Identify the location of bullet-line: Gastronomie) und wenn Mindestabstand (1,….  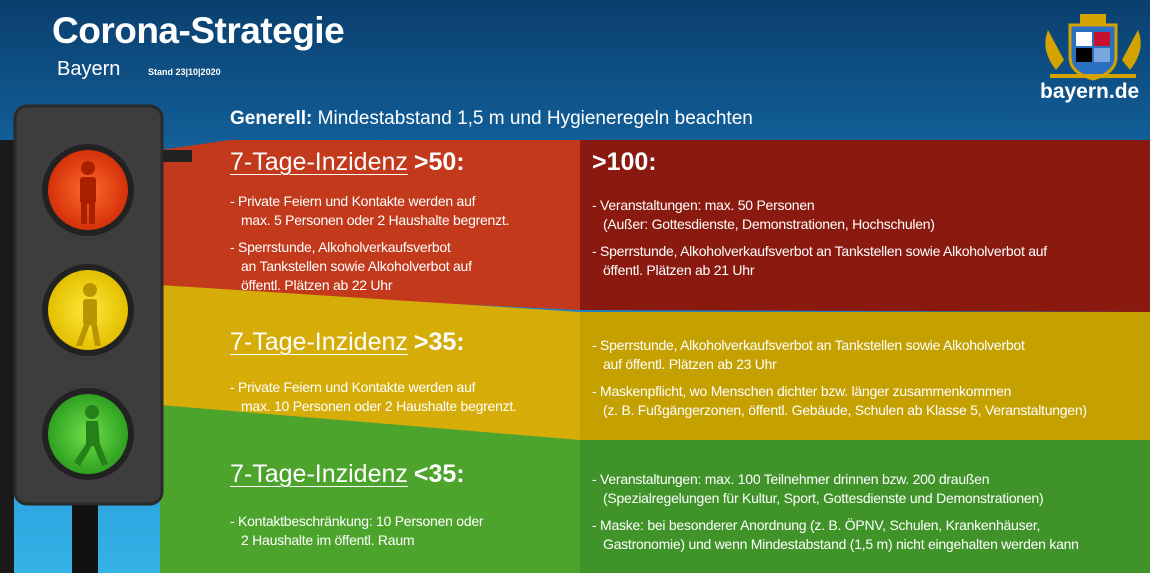
(841, 544).